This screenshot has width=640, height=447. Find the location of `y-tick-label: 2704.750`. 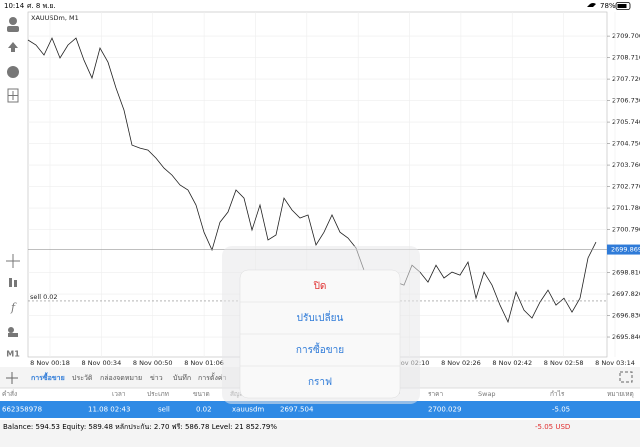

y-tick-label: 2704.750 is located at coordinates (626, 144).